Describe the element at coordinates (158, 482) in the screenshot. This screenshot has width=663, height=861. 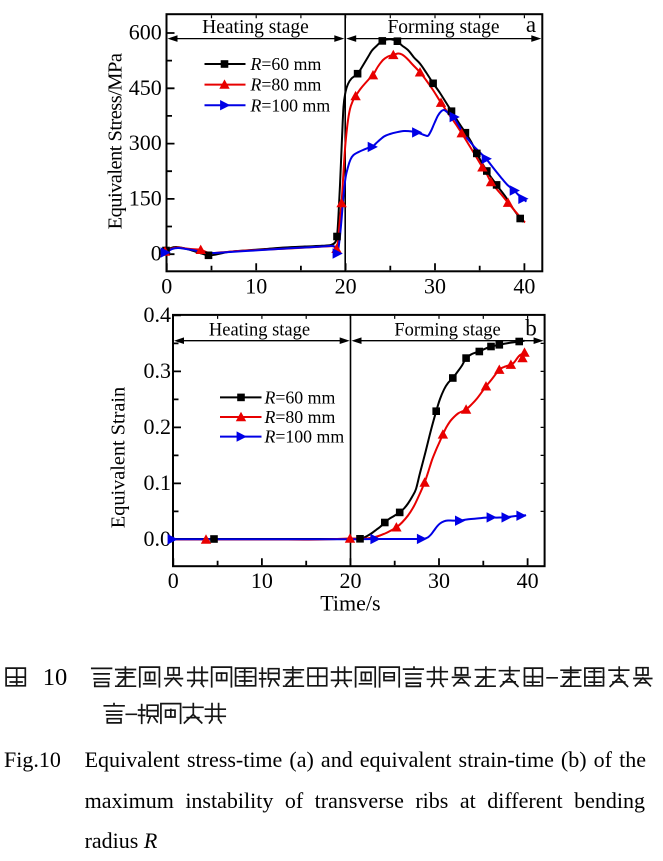
I see `svg-text: 0.1` at that location.